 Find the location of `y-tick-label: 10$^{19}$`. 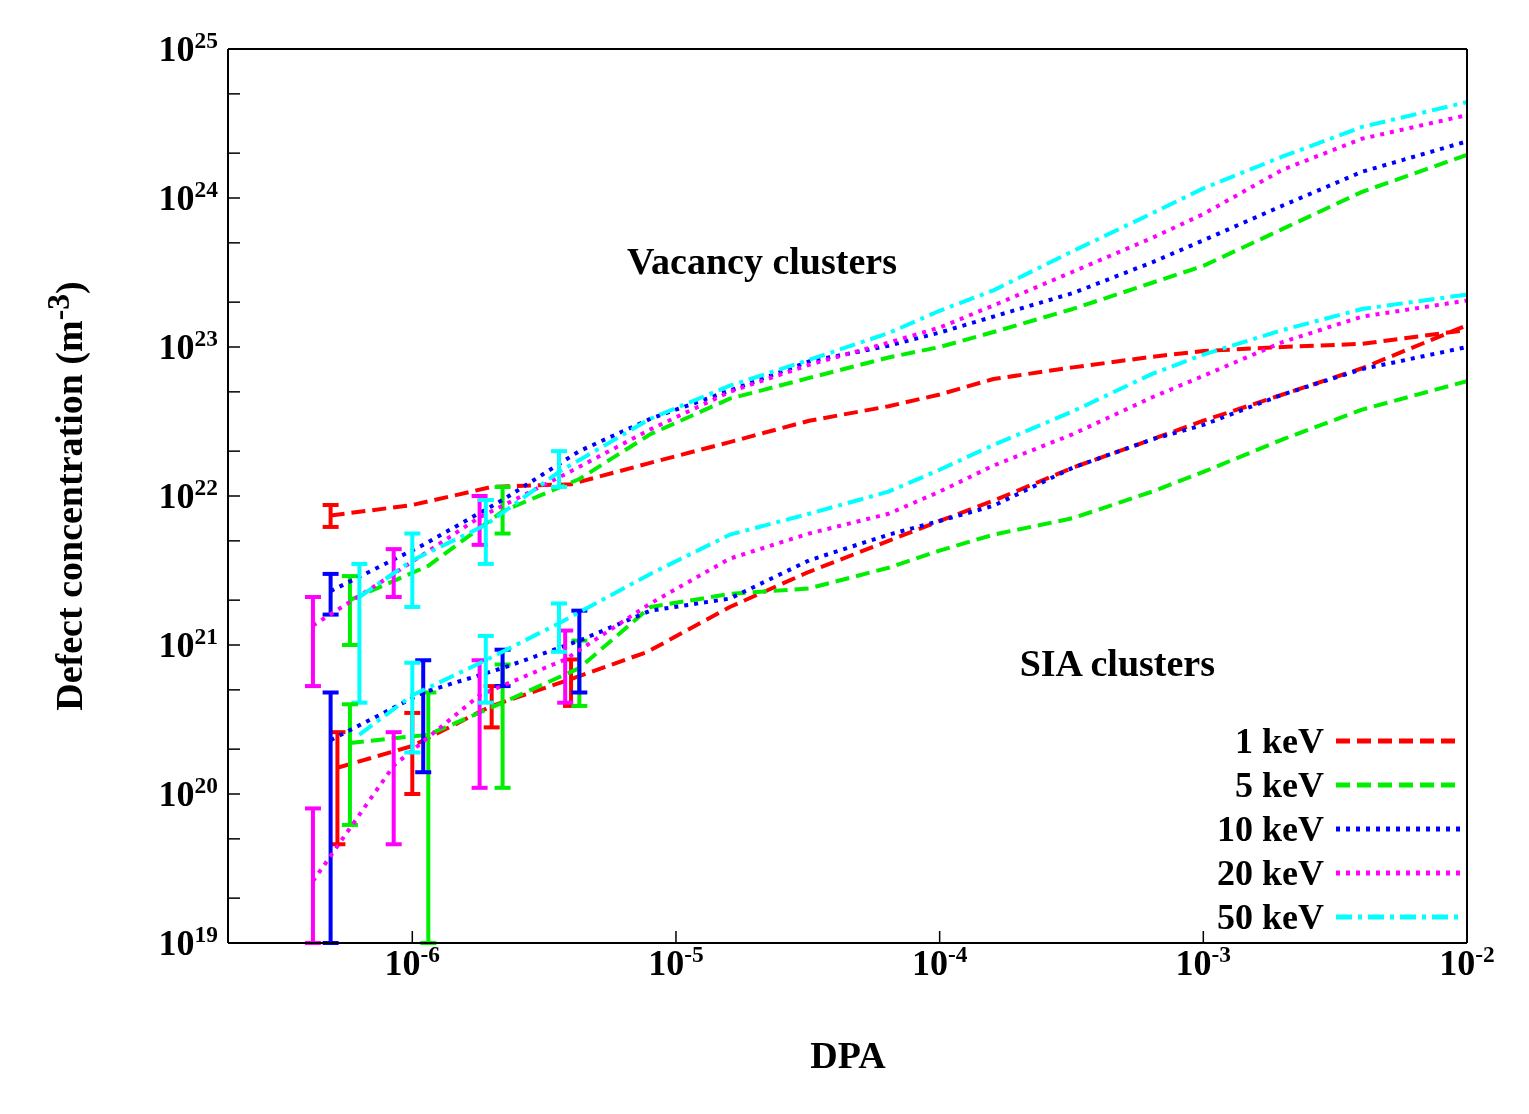

y-tick-label: 10$^{19}$ is located at coordinates (188, 942).